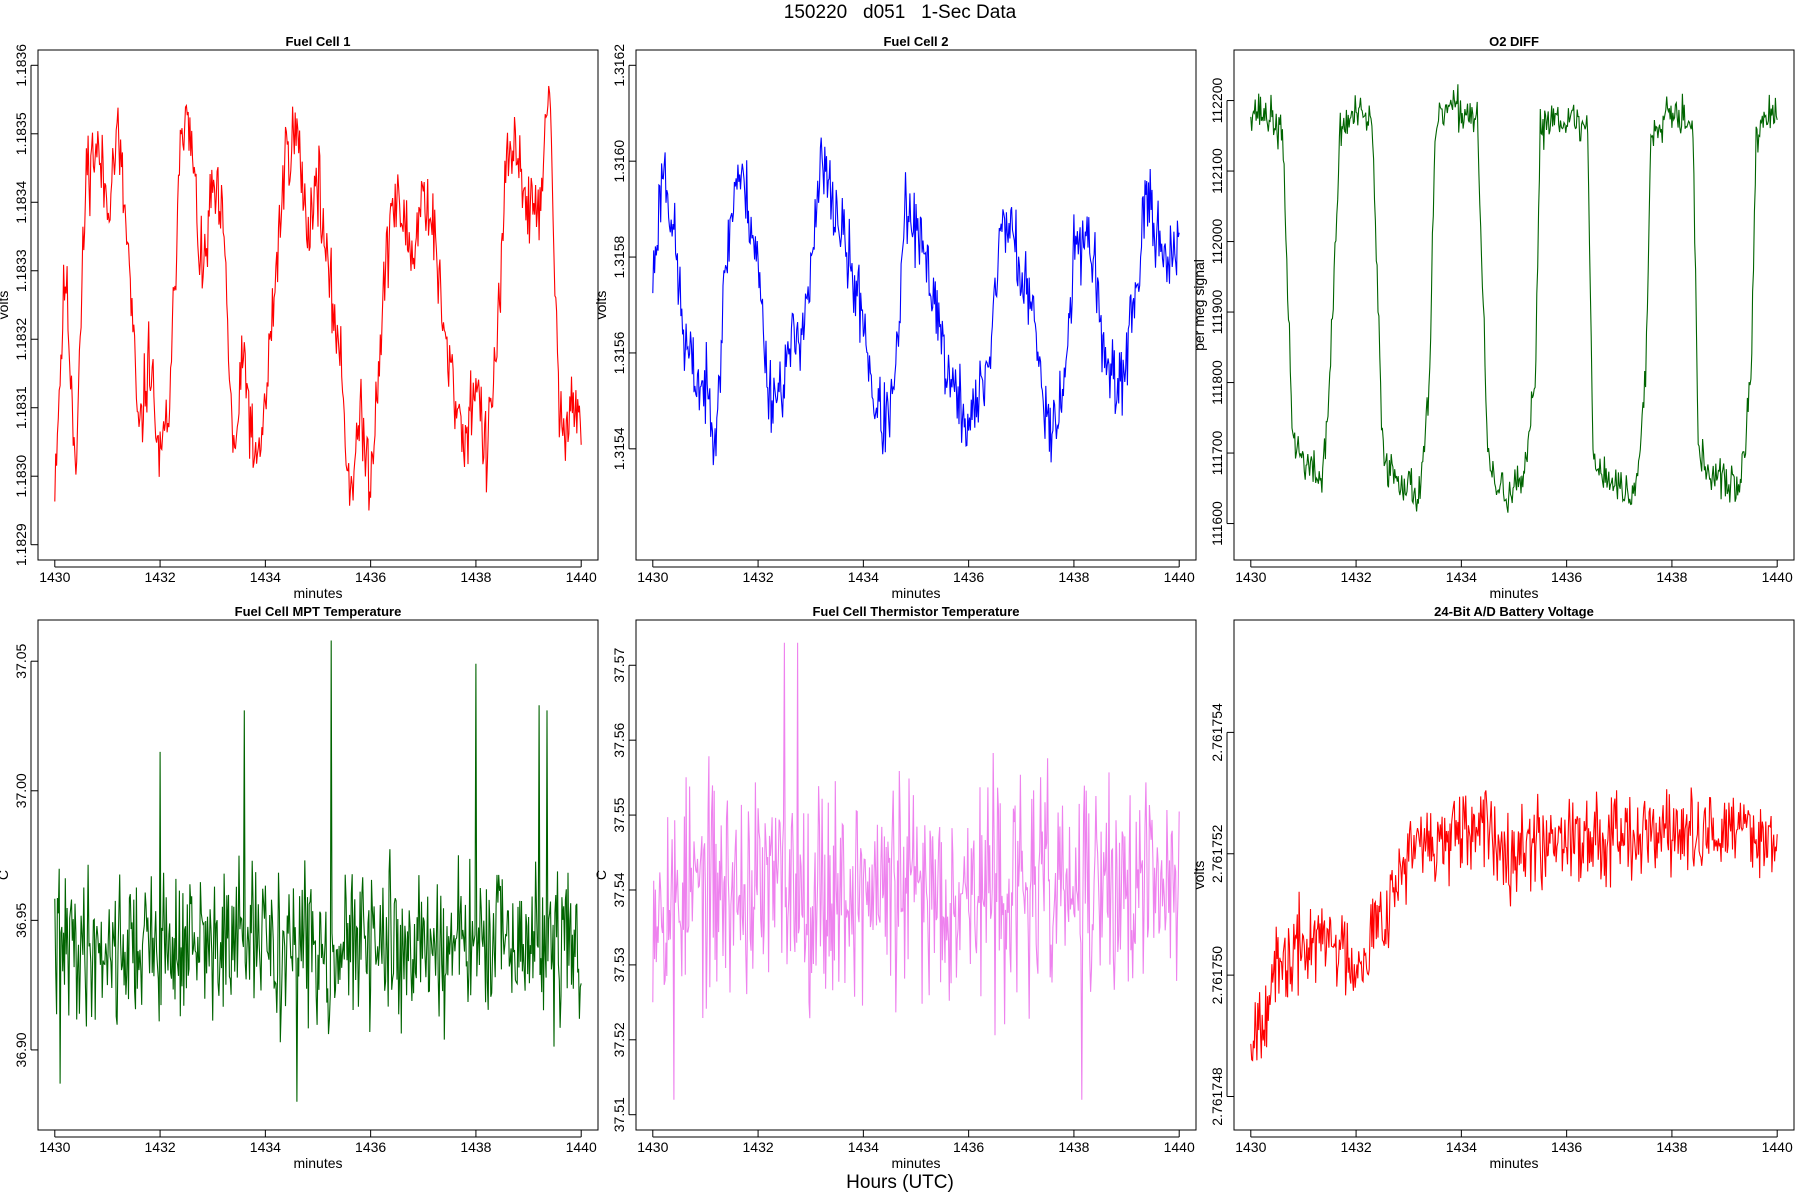 The image size is (1800, 1200). What do you see at coordinates (1514, 611) in the screenshot?
I see `panel-title: 24-Bit A/D Battery Voltage` at bounding box center [1514, 611].